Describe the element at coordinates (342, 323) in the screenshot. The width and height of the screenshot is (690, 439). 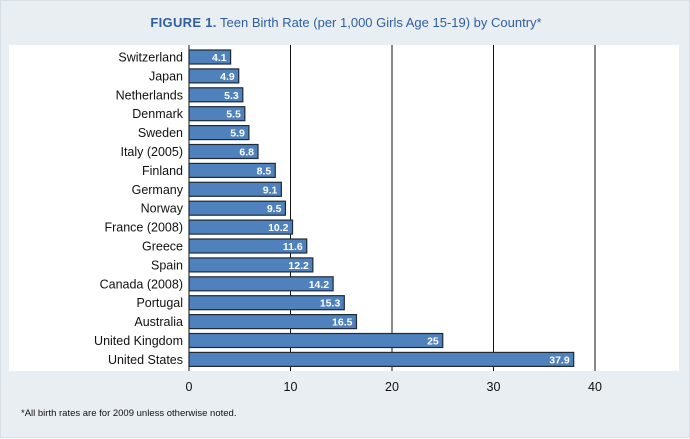
I see `data-label: 16.5` at that location.